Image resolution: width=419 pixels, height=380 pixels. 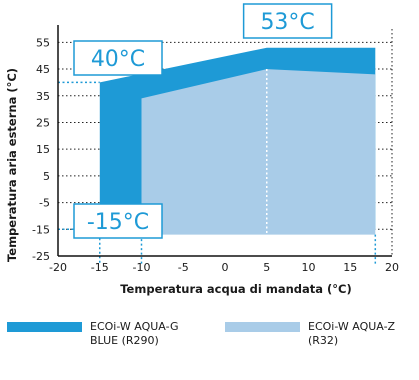 I want to click on x-tick-label-0: 0, so click(x=225, y=267).